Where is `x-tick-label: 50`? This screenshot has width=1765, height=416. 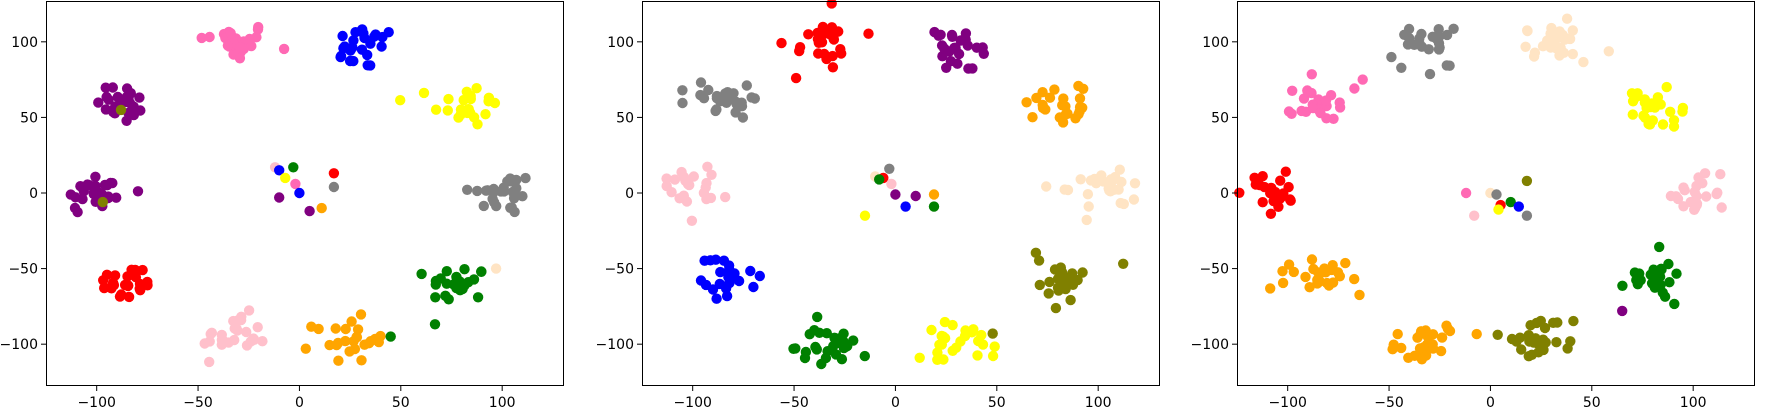
x-tick-label: 50 is located at coordinates (401, 403).